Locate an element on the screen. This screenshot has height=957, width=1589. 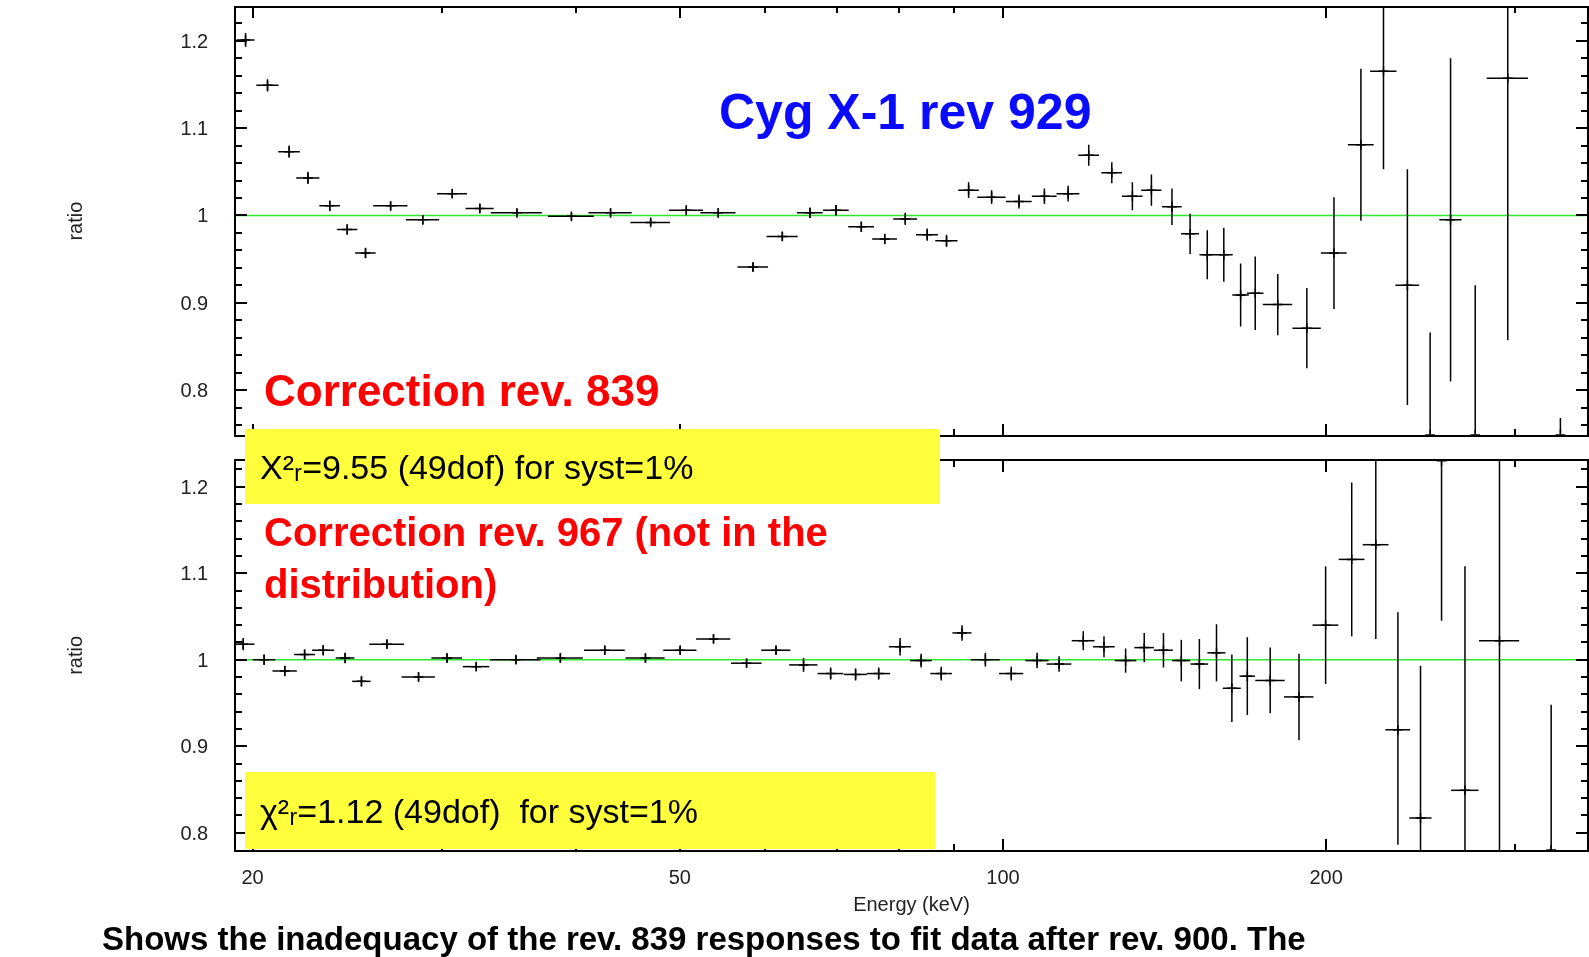
text: Cyg X-1 rev 929 is located at coordinates (905, 112).